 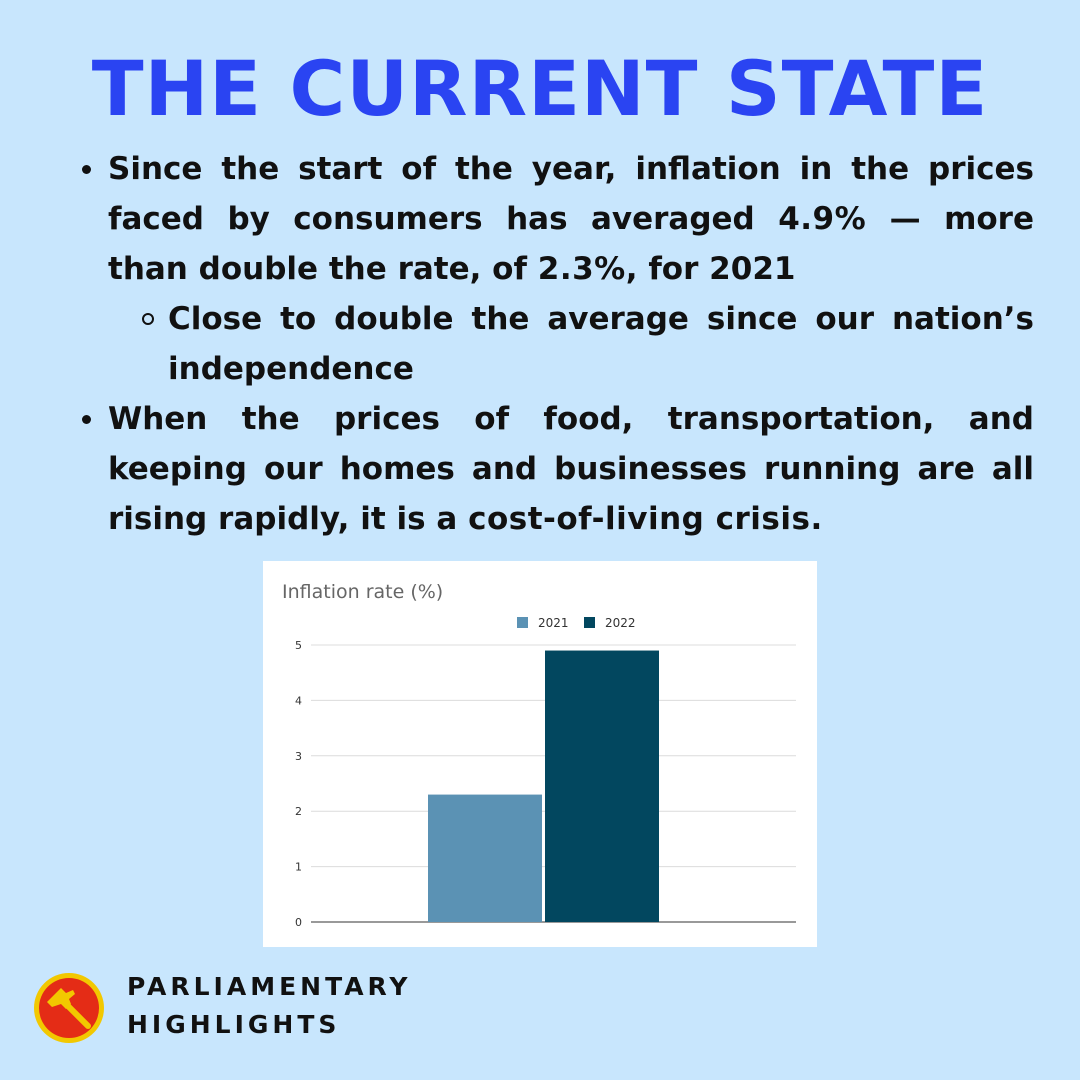 What do you see at coordinates (589, 622) in the screenshot?
I see `legend-swatch-2022` at bounding box center [589, 622].